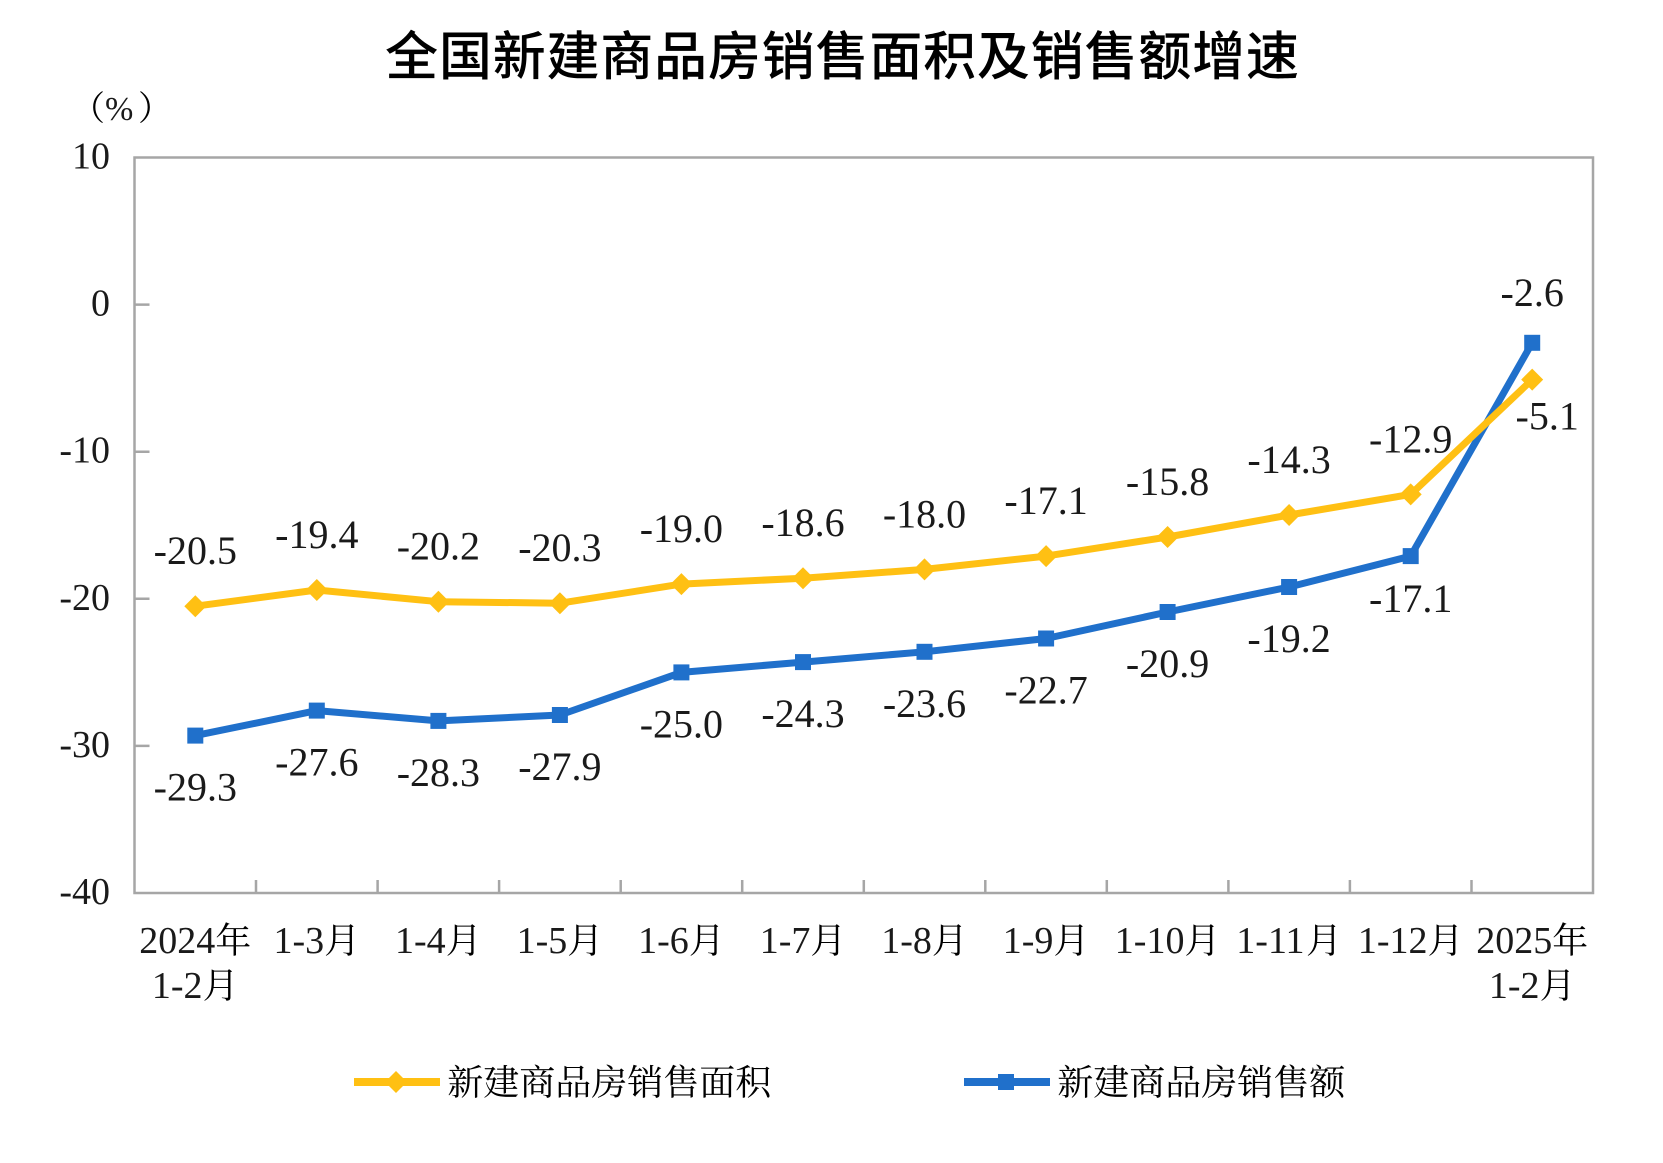  I want to click on svg-text: -19.4, so click(316, 534).